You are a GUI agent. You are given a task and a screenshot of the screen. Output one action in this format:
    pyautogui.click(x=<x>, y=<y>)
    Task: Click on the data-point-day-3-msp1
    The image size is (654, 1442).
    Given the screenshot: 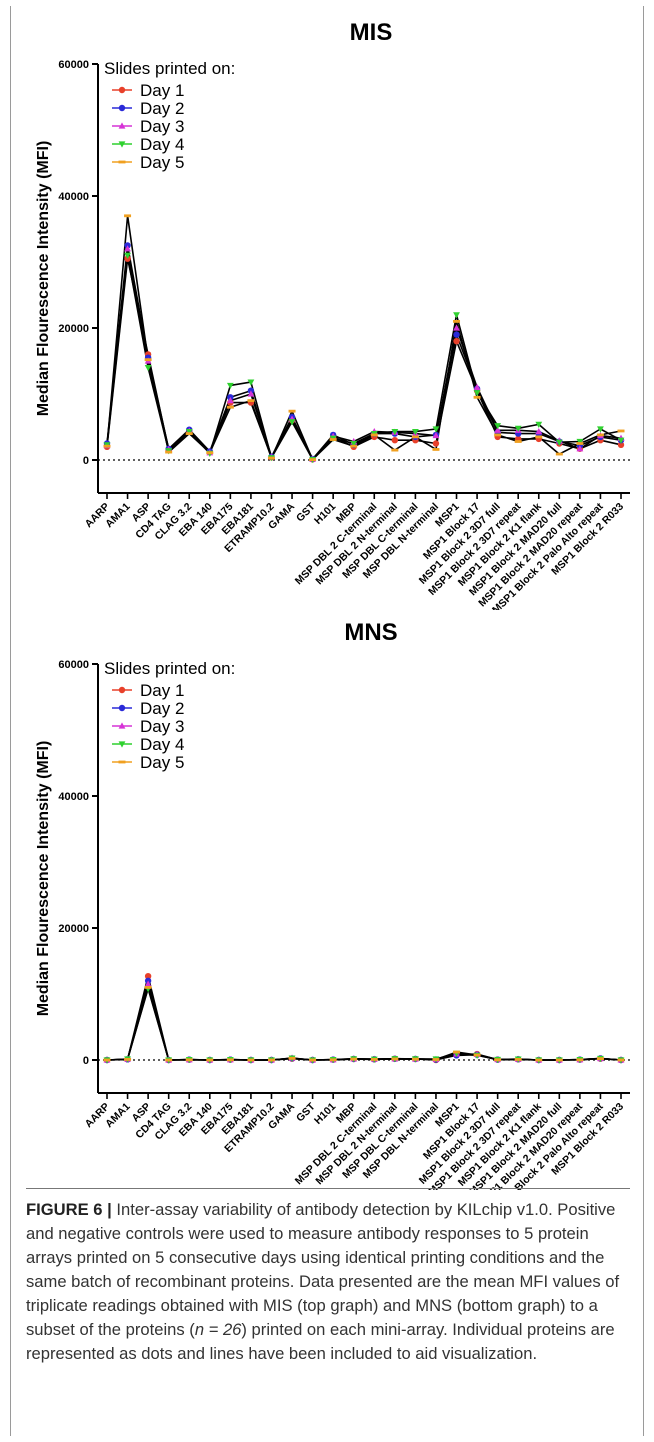 What is the action you would take?
    pyautogui.click(x=456, y=327)
    